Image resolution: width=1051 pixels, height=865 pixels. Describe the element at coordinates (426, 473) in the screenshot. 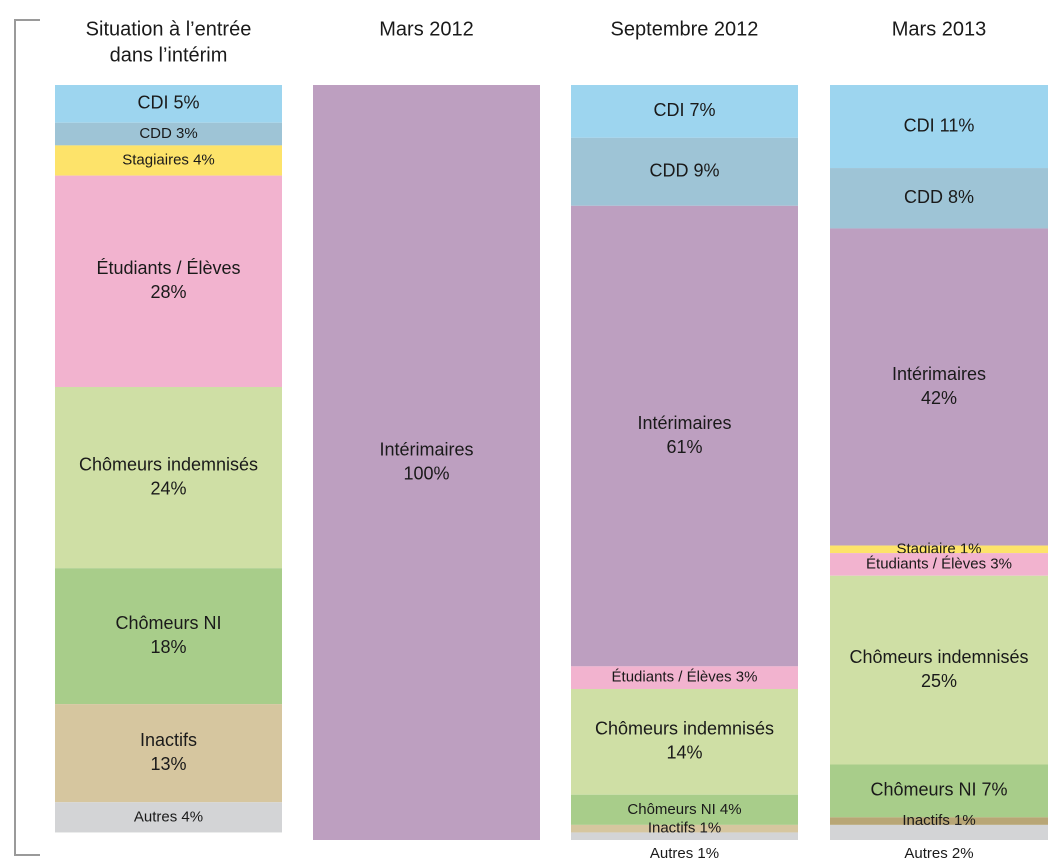

I see `segment-label: 100%` at that location.